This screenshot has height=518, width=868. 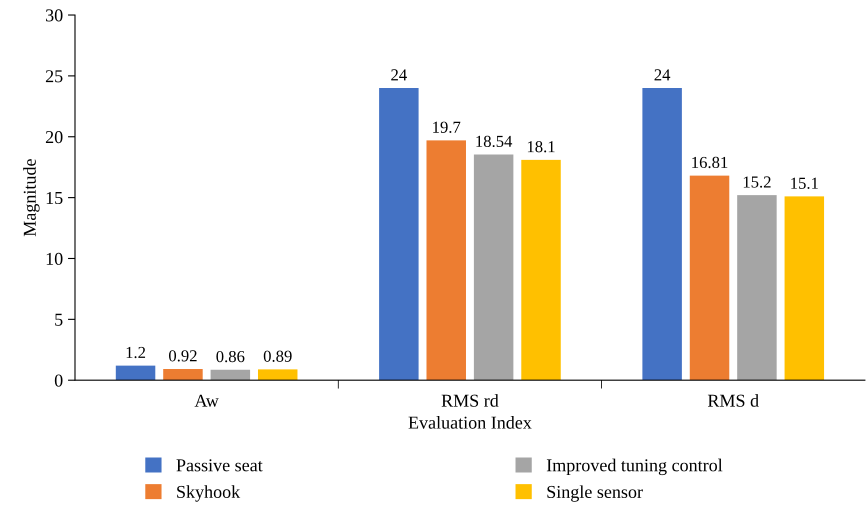 What do you see at coordinates (136, 352) in the screenshot?
I see `data-label: 1.2` at bounding box center [136, 352].